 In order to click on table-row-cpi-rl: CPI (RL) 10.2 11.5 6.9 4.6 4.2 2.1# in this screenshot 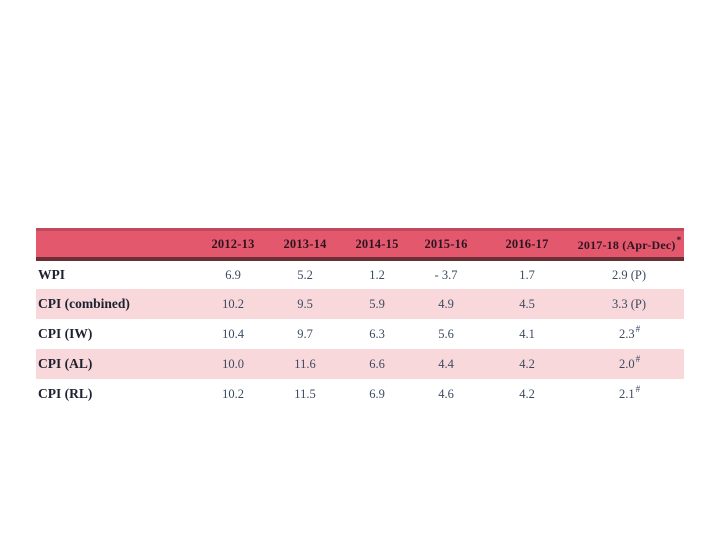, I will do `click(360, 394)`.